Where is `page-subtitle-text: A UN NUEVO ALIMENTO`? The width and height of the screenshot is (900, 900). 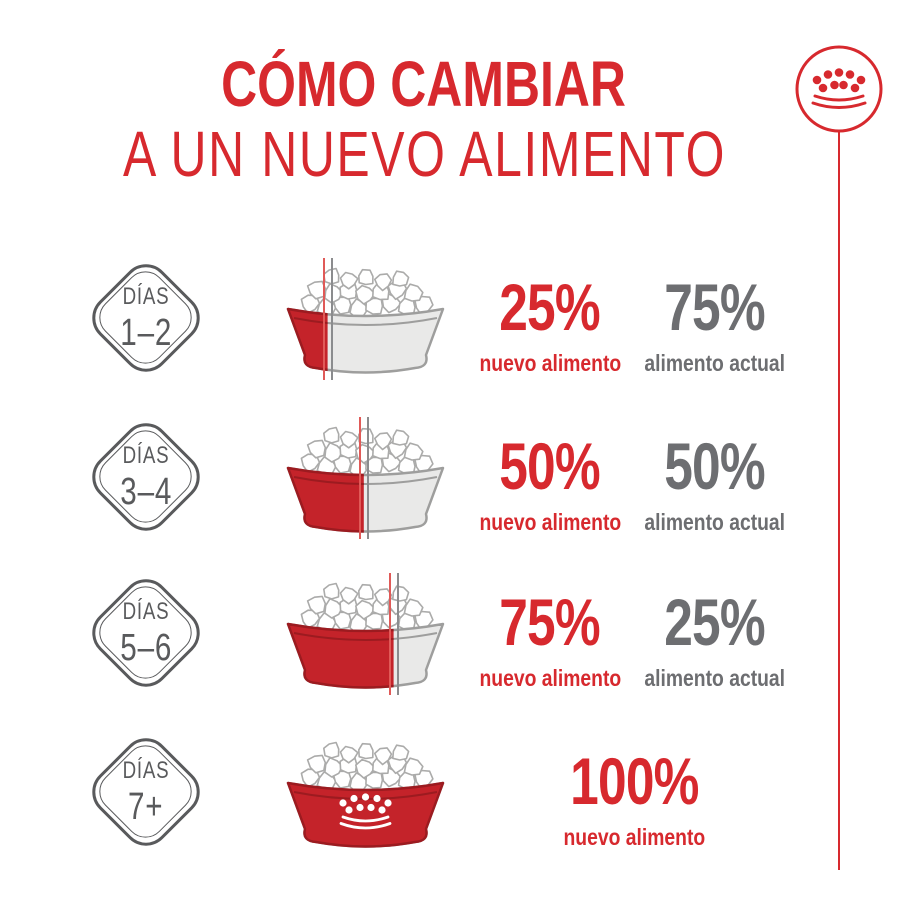 page-subtitle-text: A UN NUEVO ALIMENTO is located at coordinates (424, 154).